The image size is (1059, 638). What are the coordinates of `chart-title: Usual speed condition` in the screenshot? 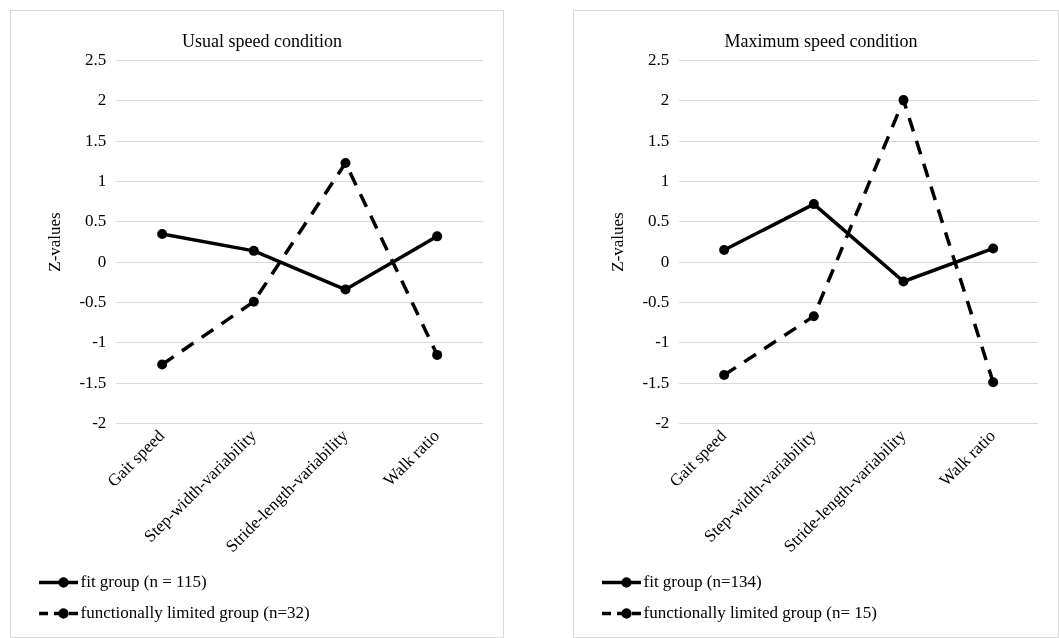 It's located at (262, 40).